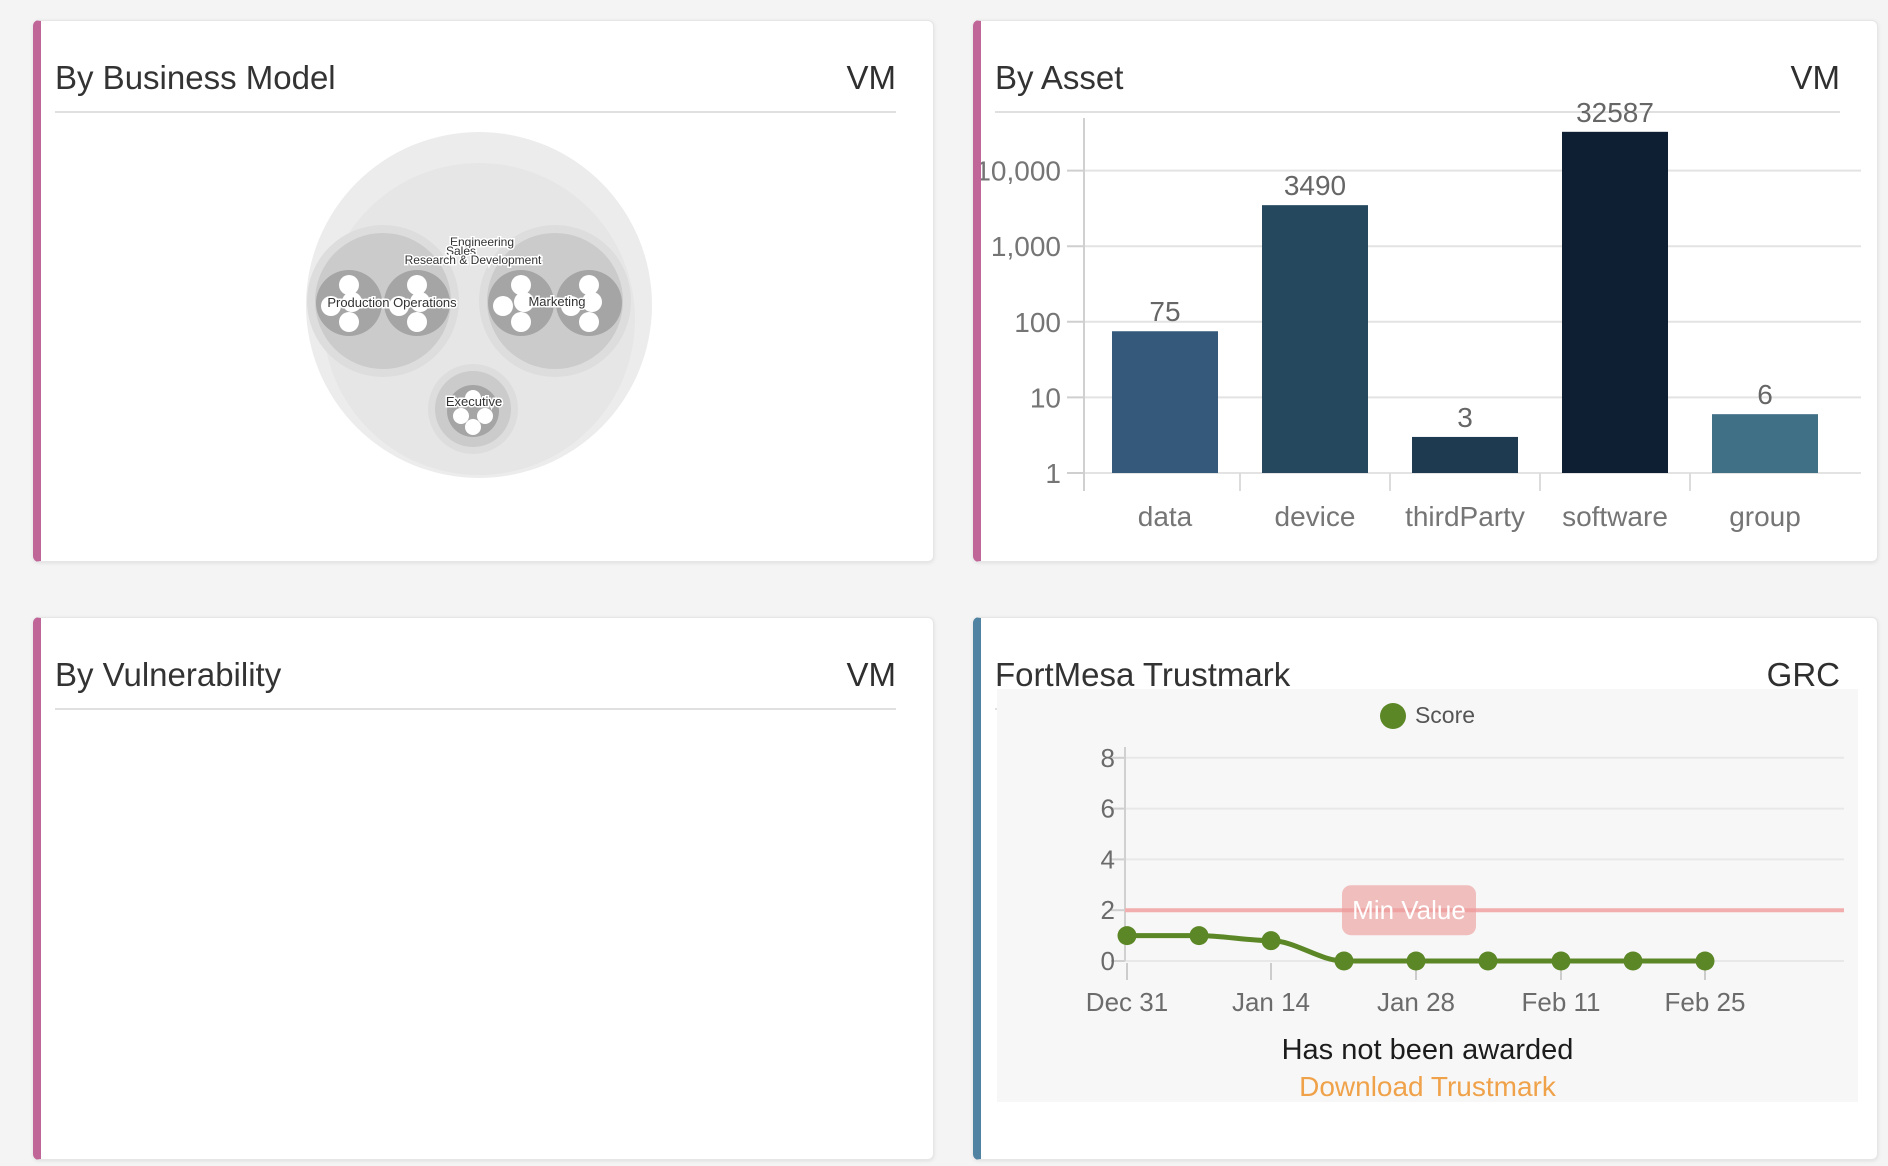 The width and height of the screenshot is (1888, 1166). What do you see at coordinates (1705, 1002) in the screenshot?
I see `x-tick-label: Feb 25` at bounding box center [1705, 1002].